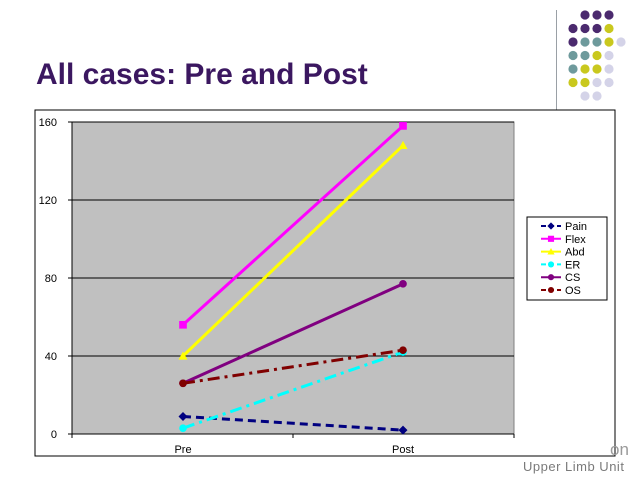  What do you see at coordinates (48, 123) in the screenshot?
I see `y-tick-label: 160` at bounding box center [48, 123].